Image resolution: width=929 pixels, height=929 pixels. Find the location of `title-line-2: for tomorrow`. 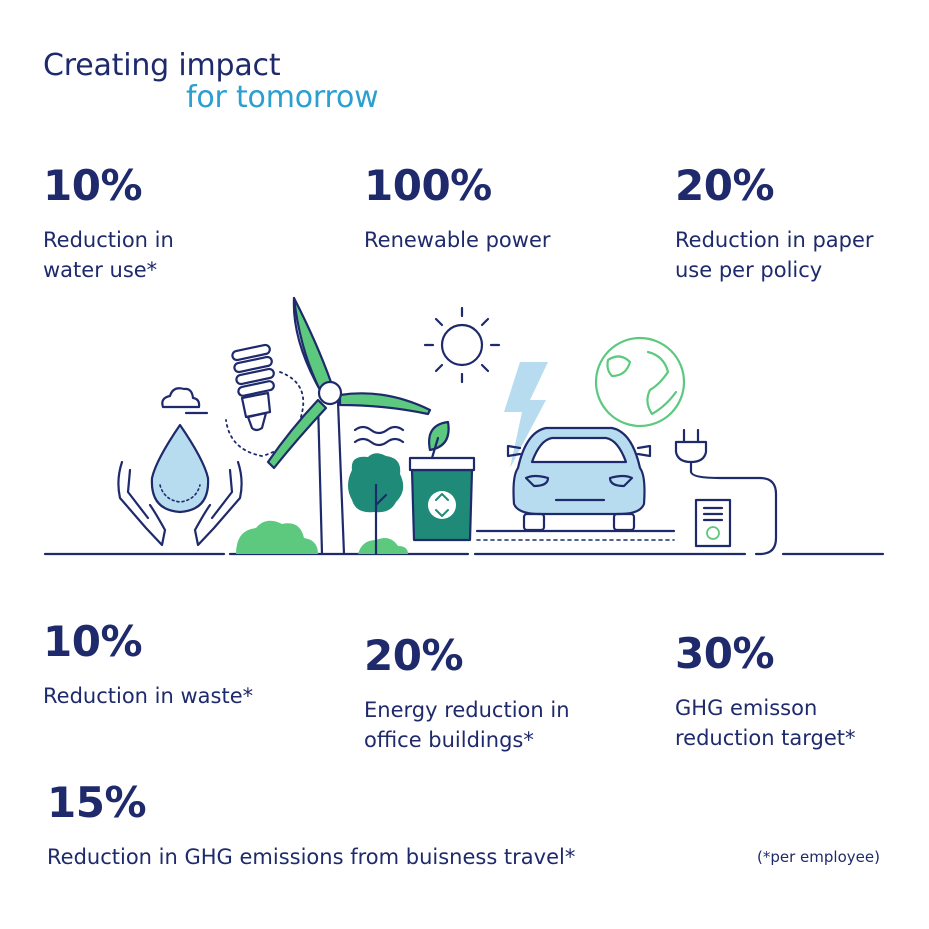

title-line-2: for tomorrow is located at coordinates (282, 97).